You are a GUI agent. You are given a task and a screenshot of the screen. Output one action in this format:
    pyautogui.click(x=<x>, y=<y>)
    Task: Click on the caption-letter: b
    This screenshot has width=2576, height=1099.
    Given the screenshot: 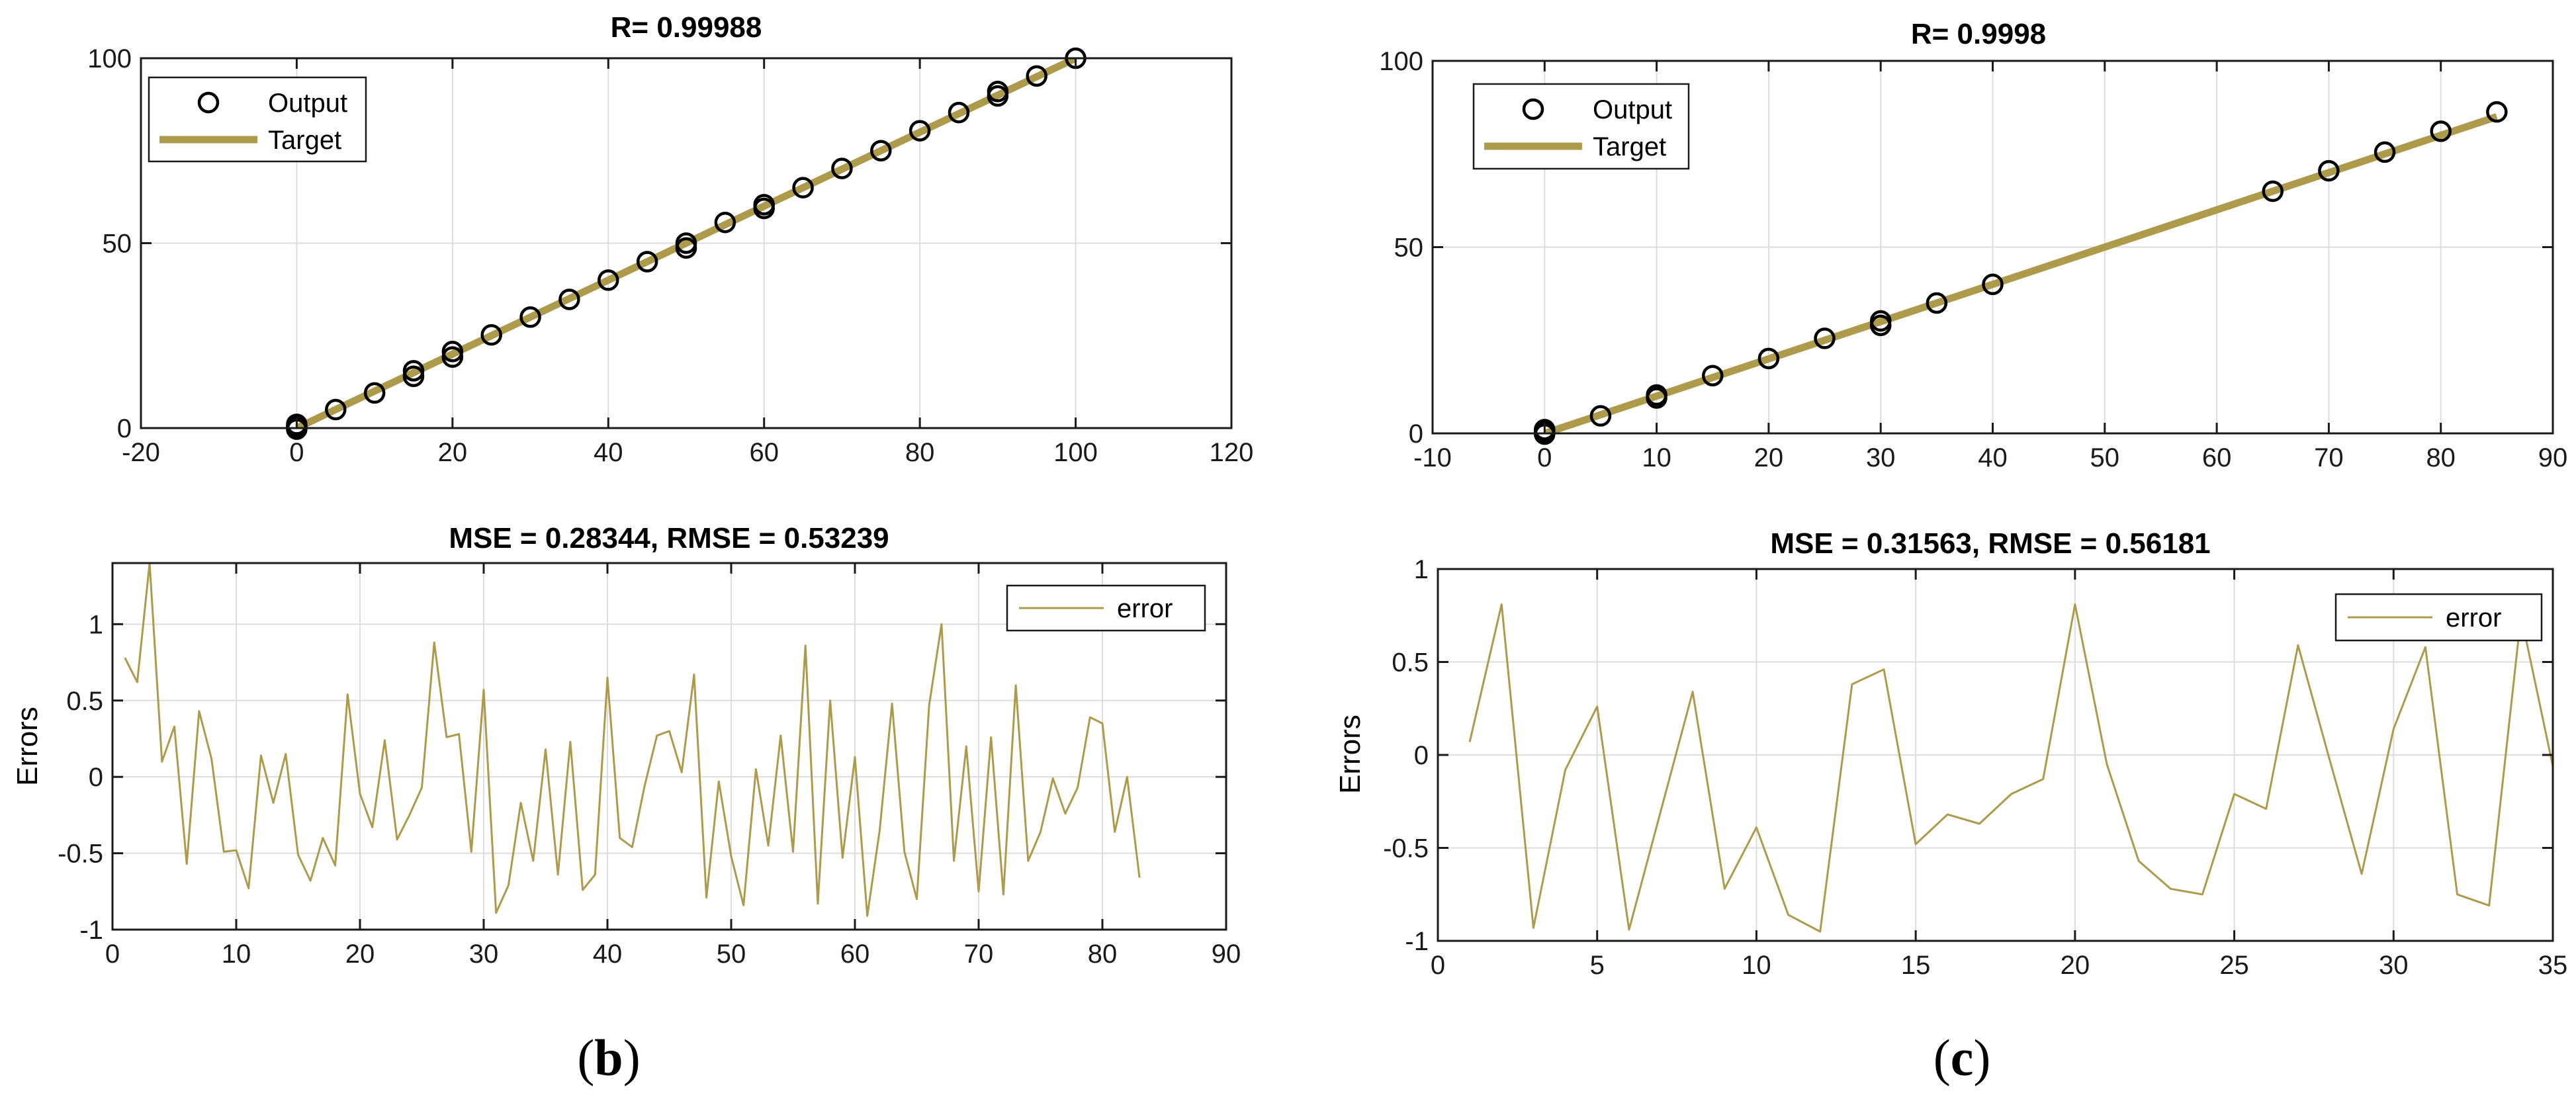 What is the action you would take?
    pyautogui.click(x=608, y=1057)
    